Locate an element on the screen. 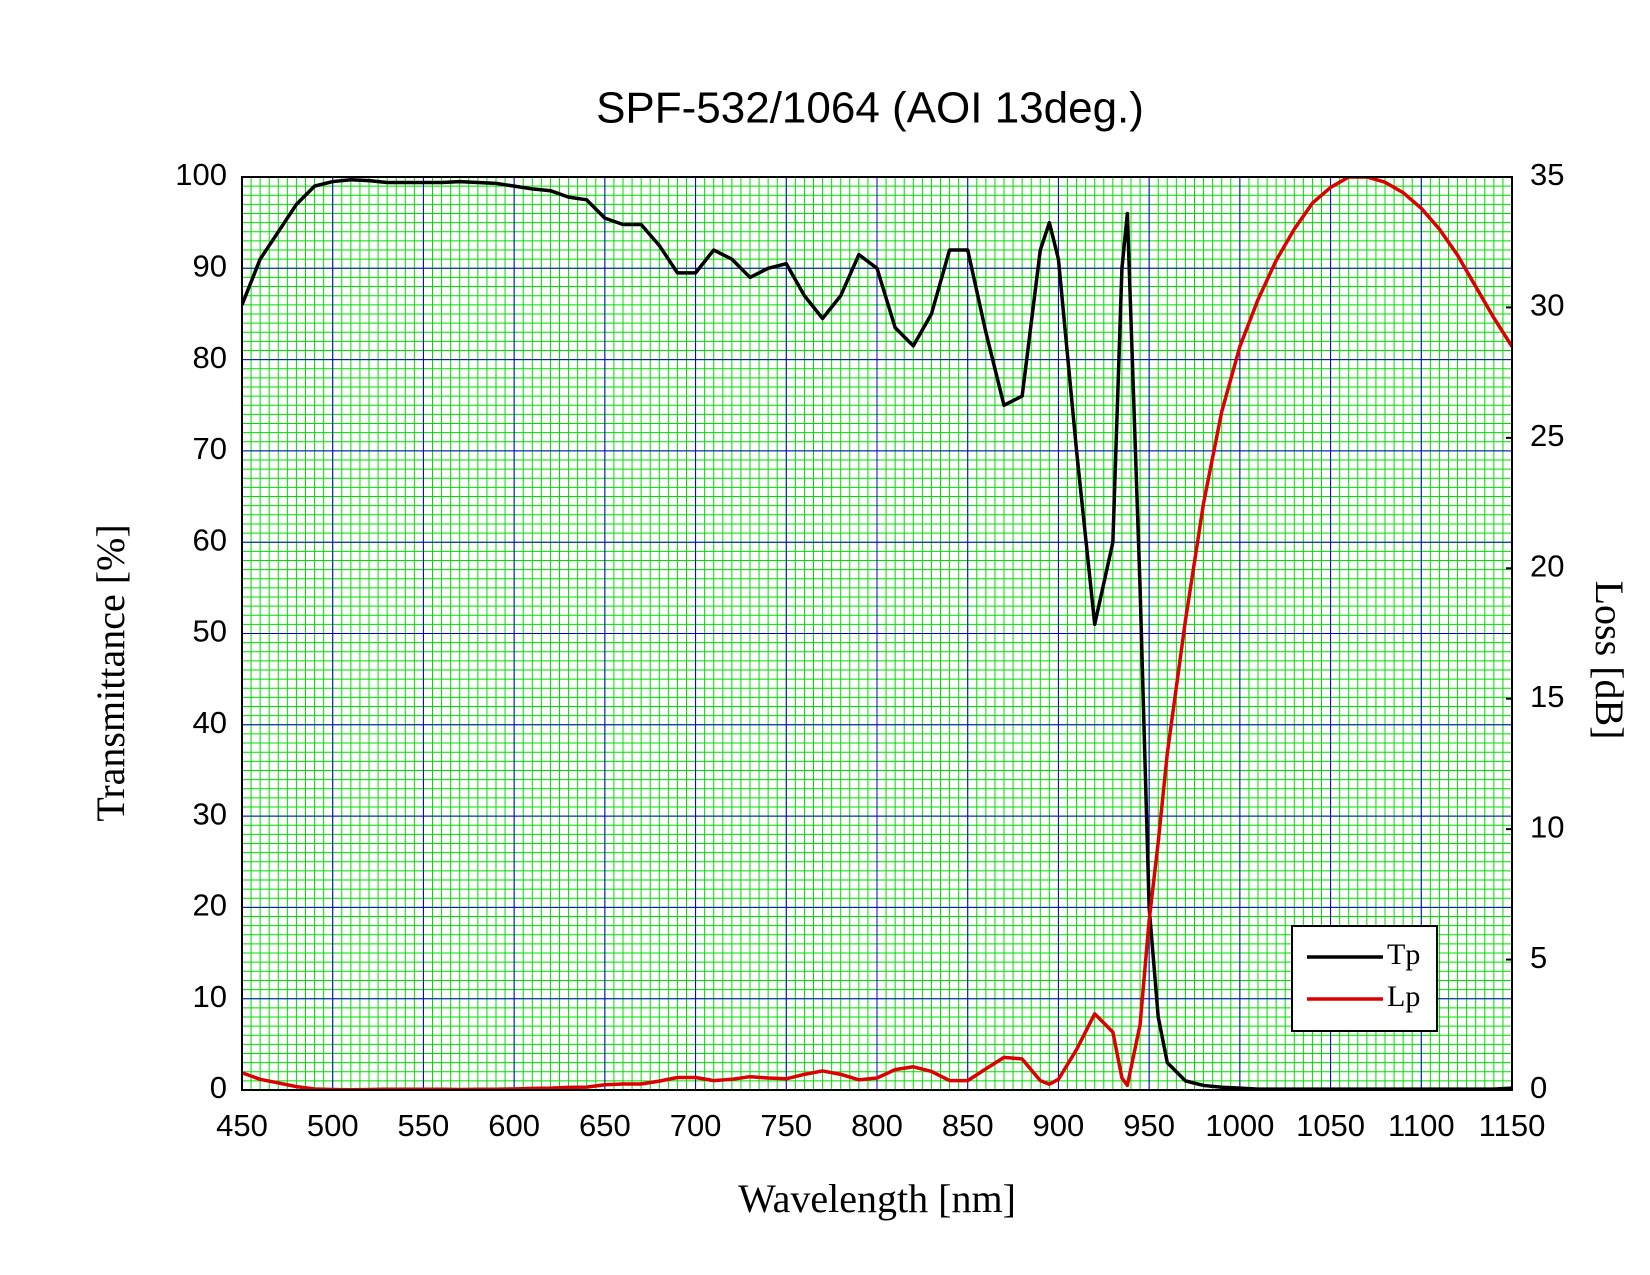  x-tick-label: 800 is located at coordinates (877, 1125).